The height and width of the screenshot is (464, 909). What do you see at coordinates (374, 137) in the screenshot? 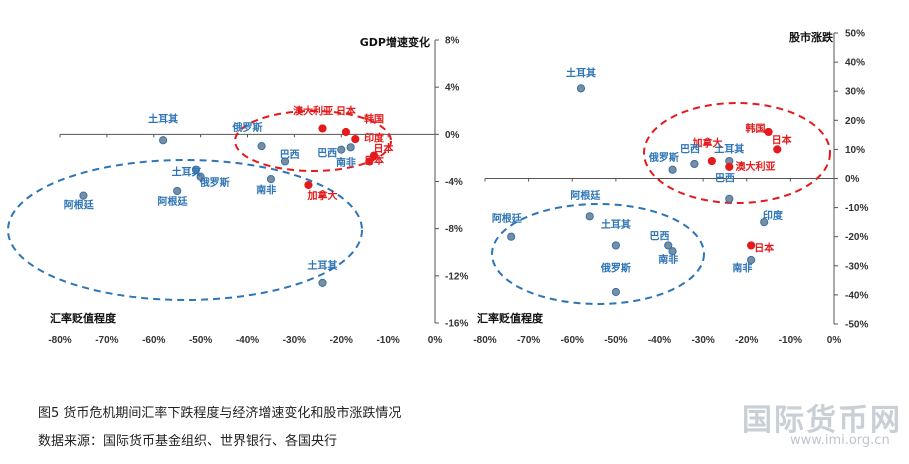
I see `point-label: 印度` at bounding box center [374, 137].